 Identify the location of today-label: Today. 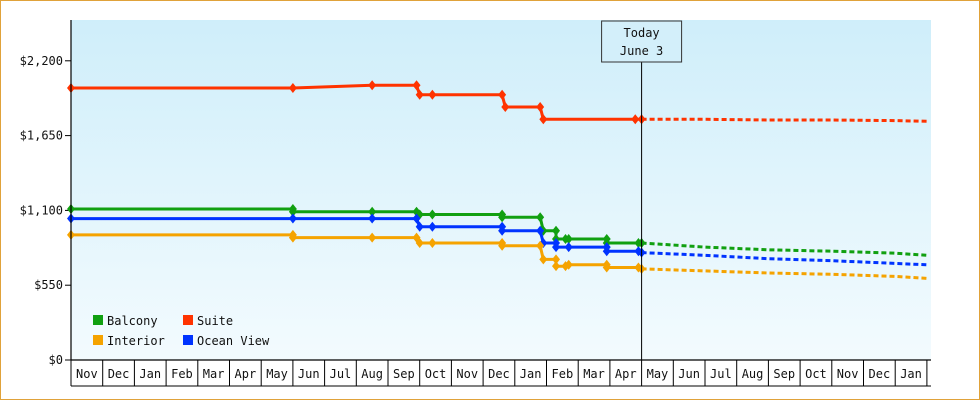
(642, 33).